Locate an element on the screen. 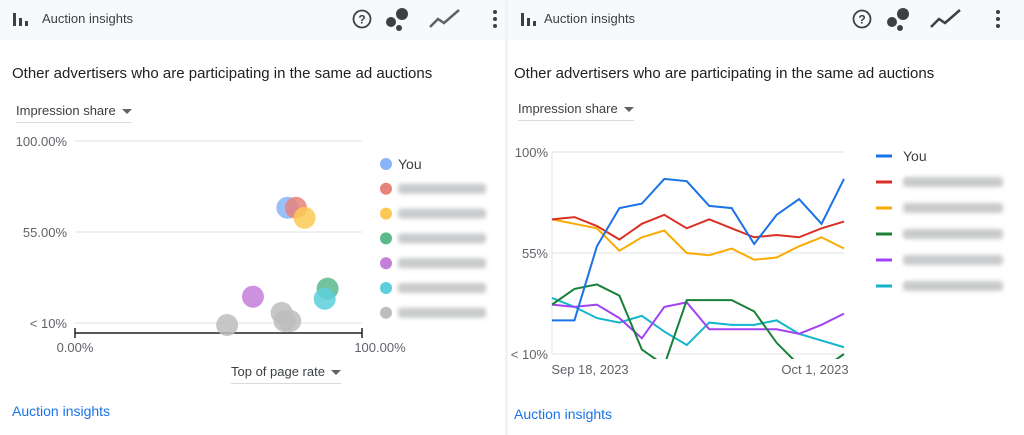  x-metric-selector: Top of page rate is located at coordinates (286, 374).